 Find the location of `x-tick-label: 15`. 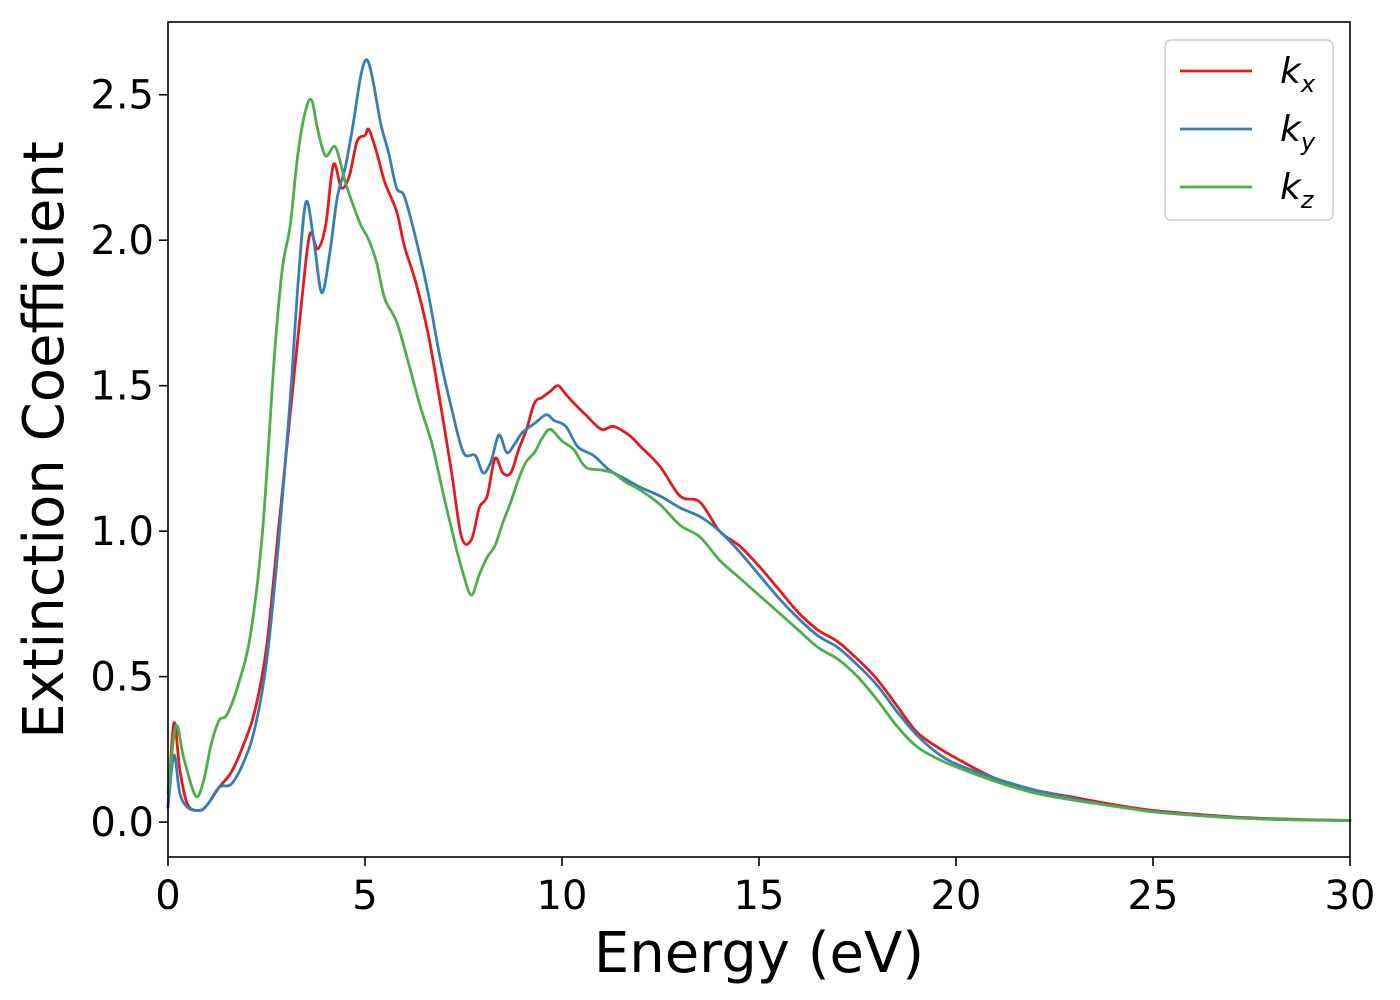

x-tick-label: 15 is located at coordinates (759, 896).